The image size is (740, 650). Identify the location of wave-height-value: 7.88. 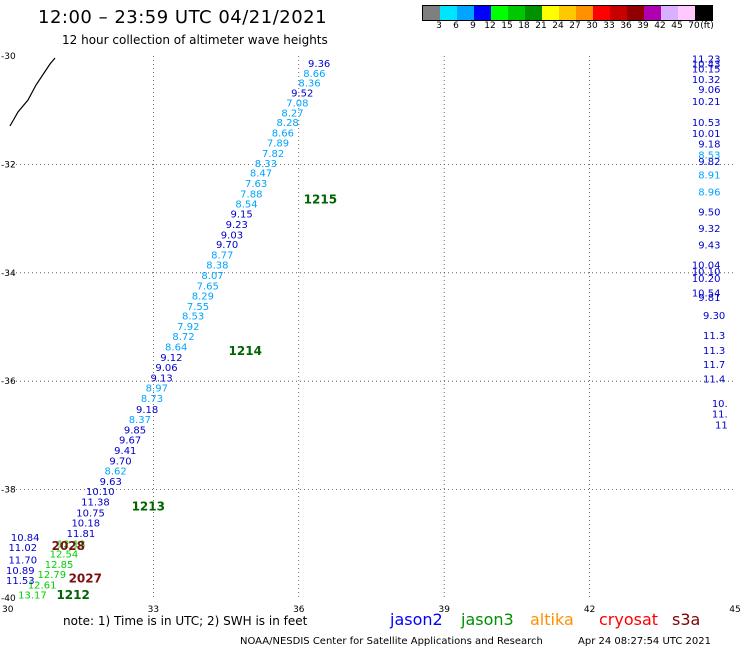
(251, 195).